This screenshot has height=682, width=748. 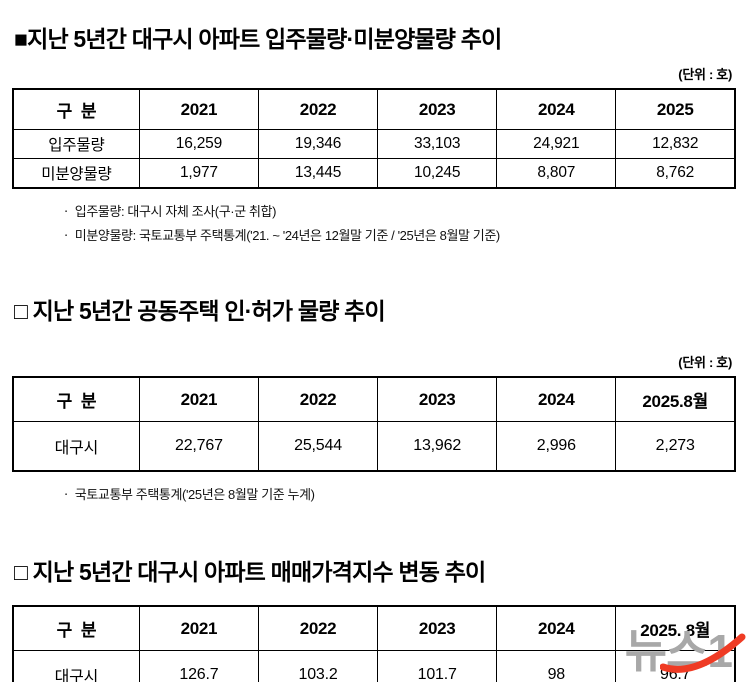 I want to click on table-row-unsold: 미분양물량 1,977 13,445 10,245 8,807 8,762, so click(x=374, y=173).